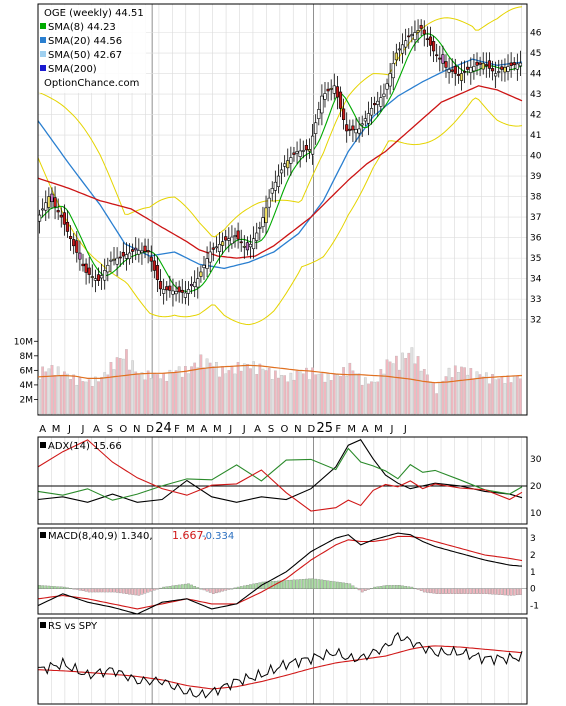 This screenshot has width=566, height=706. What do you see at coordinates (27, 386) in the screenshot?
I see `volume-tick-label: 4M` at bounding box center [27, 386].